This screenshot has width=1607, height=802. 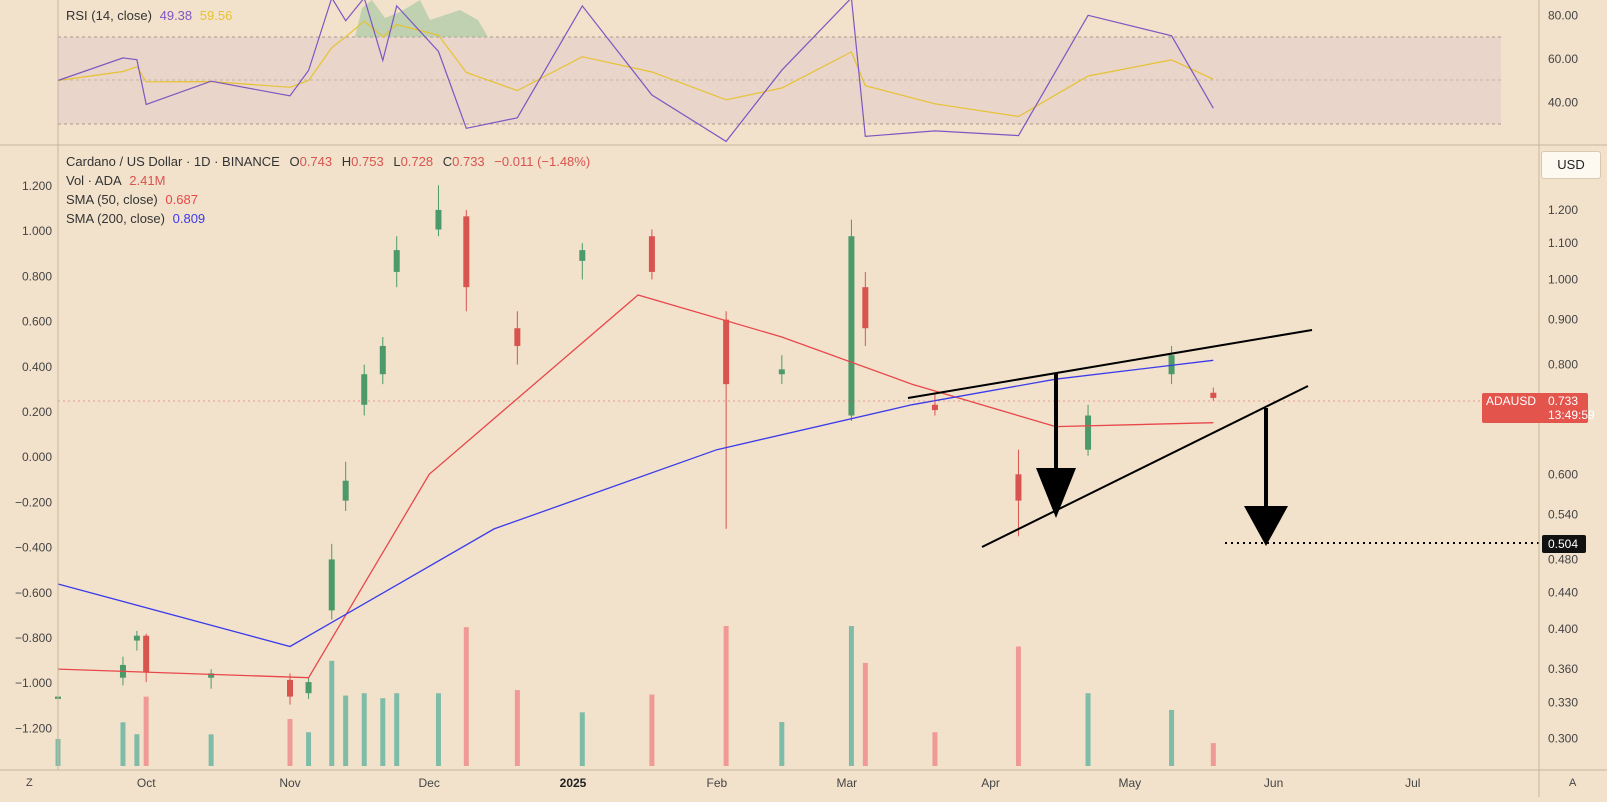 What do you see at coordinates (1273, 783) in the screenshot?
I see `time-tick-label: Jun` at bounding box center [1273, 783].